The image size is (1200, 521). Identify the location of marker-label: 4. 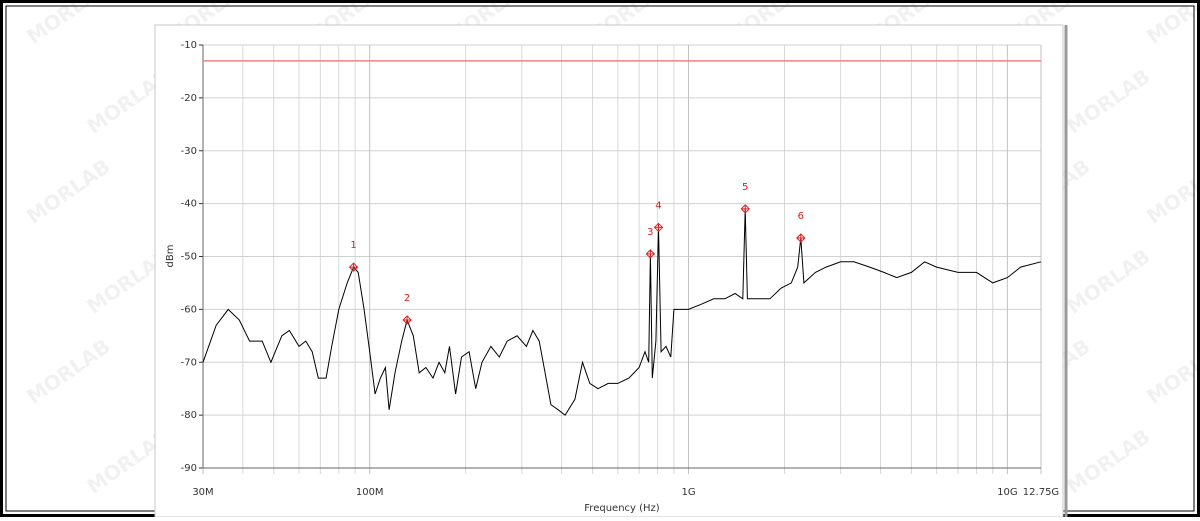
(658, 205).